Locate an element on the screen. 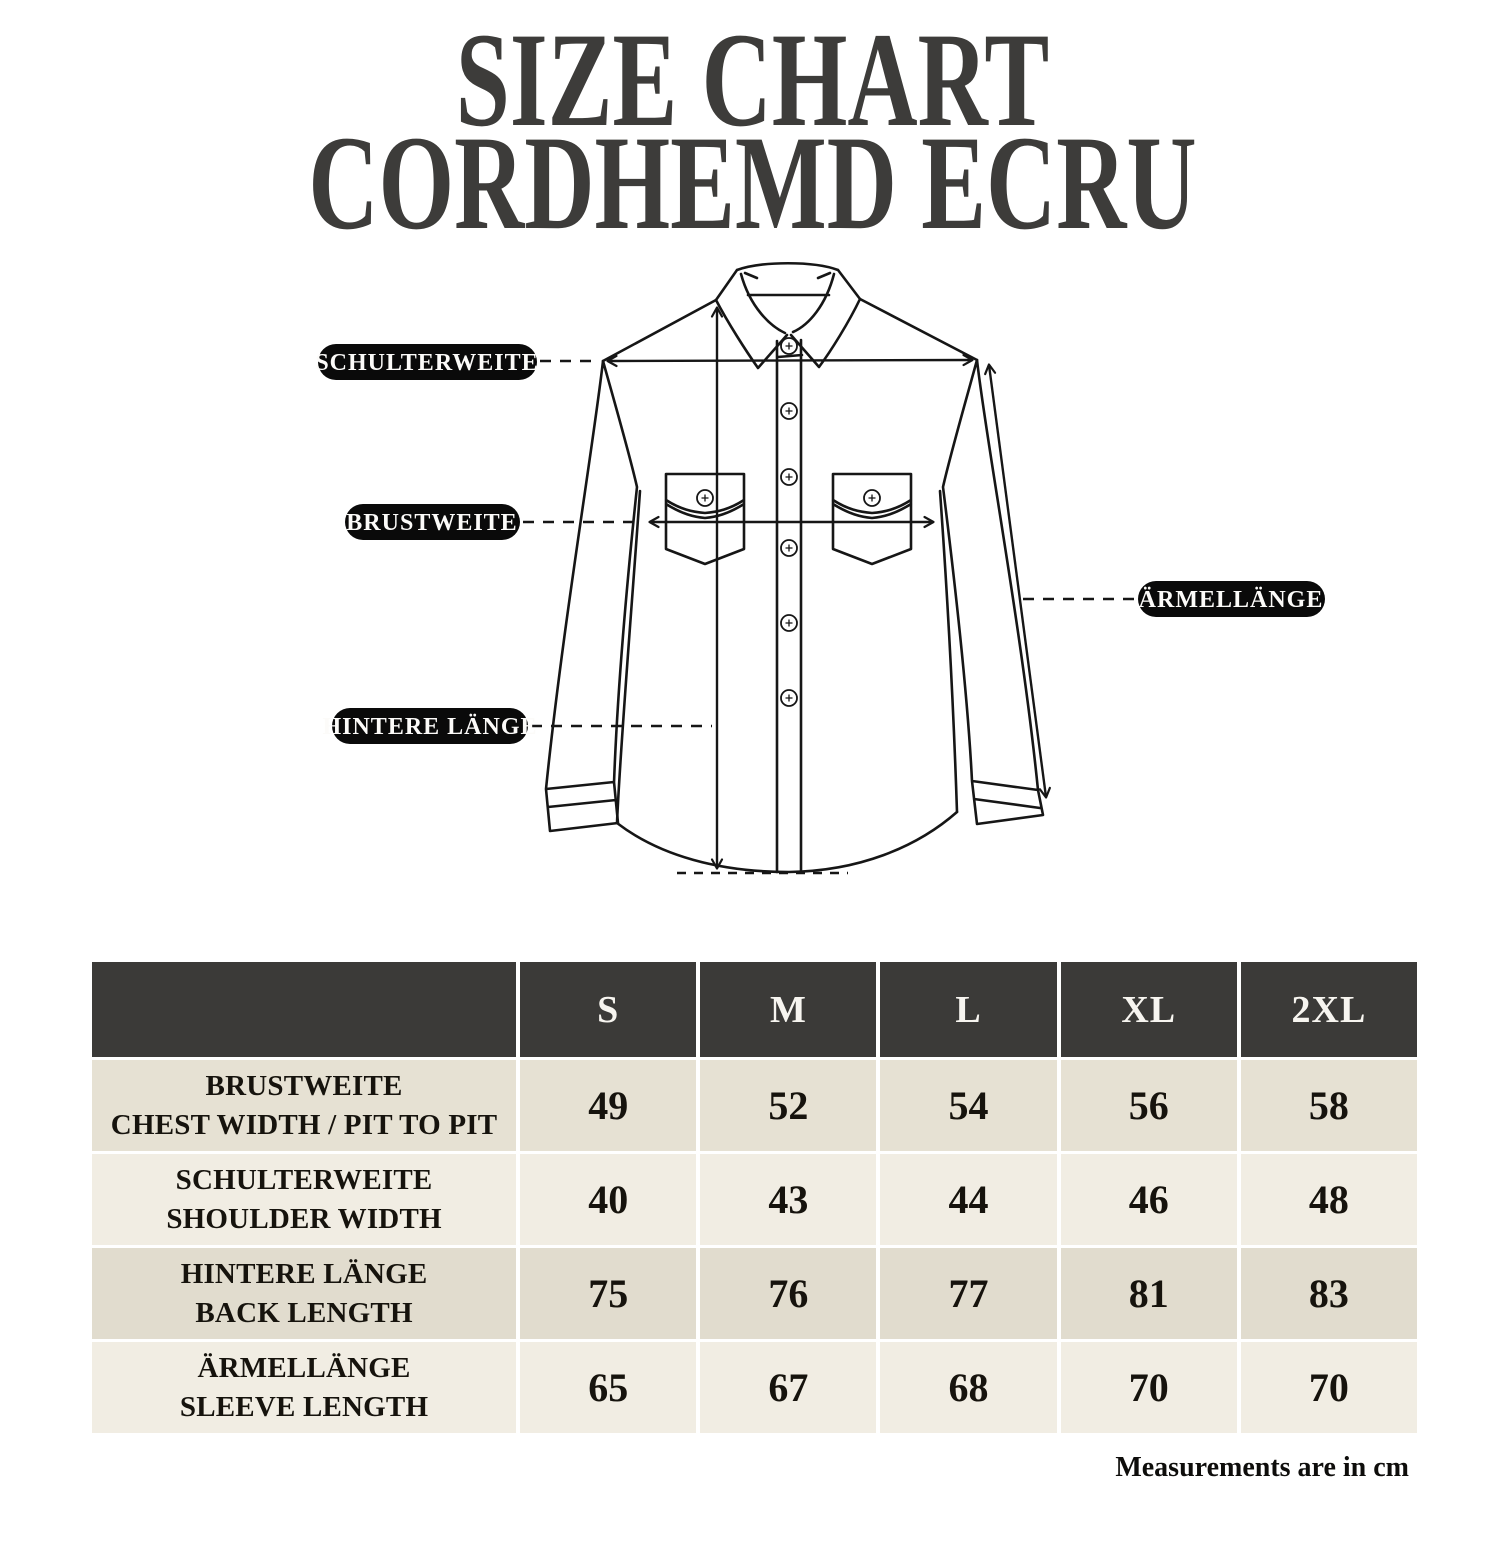  row-label-en: SLEEVE LENGTH is located at coordinates (304, 1406).